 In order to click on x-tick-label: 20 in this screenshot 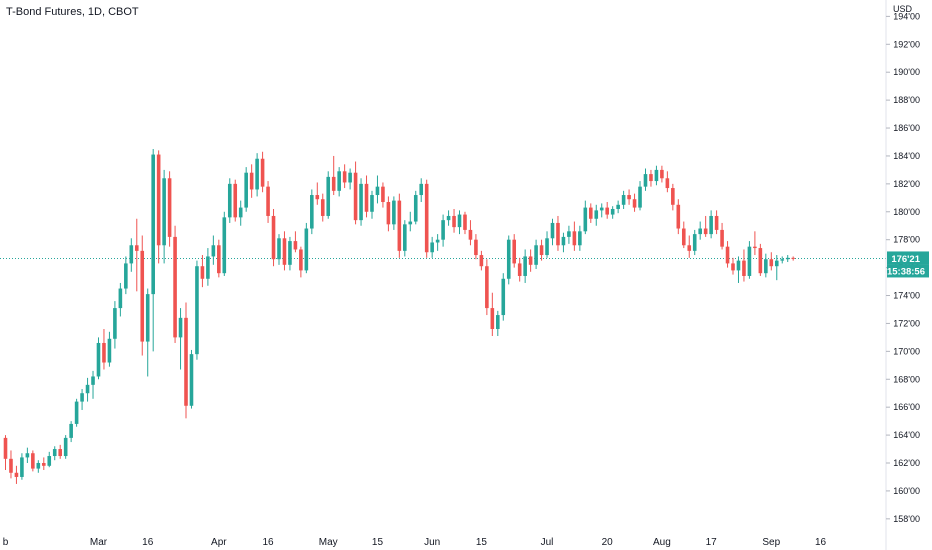, I will do `click(608, 542)`.